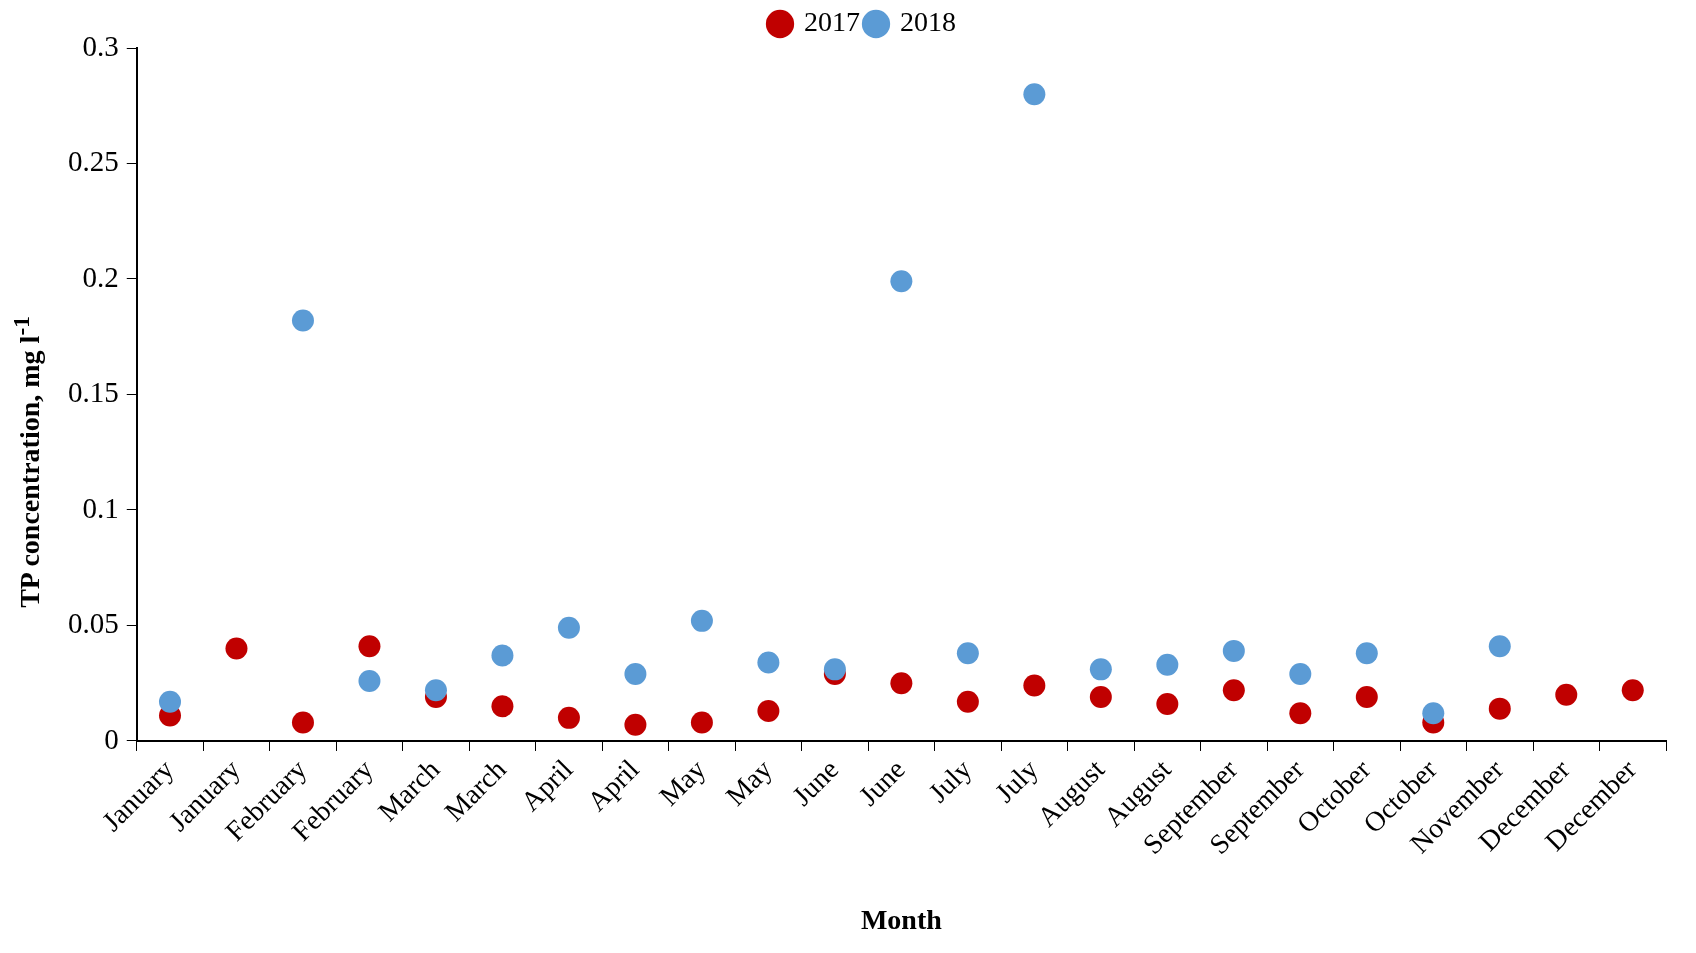 This screenshot has width=1696, height=953. I want to click on x-axis-title: Month, so click(901, 920).